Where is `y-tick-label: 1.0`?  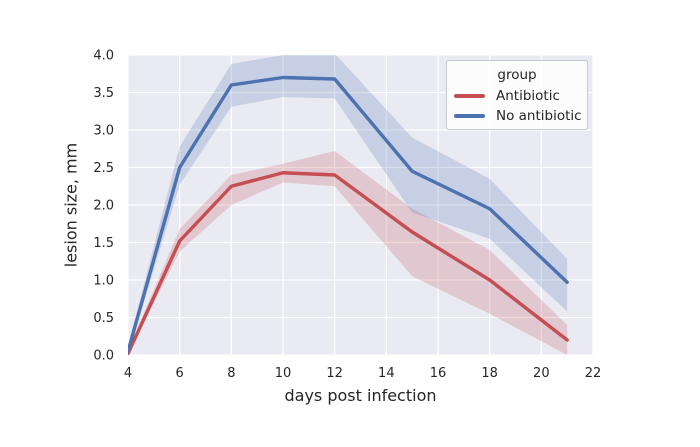 y-tick-label: 1.0 is located at coordinates (103, 281).